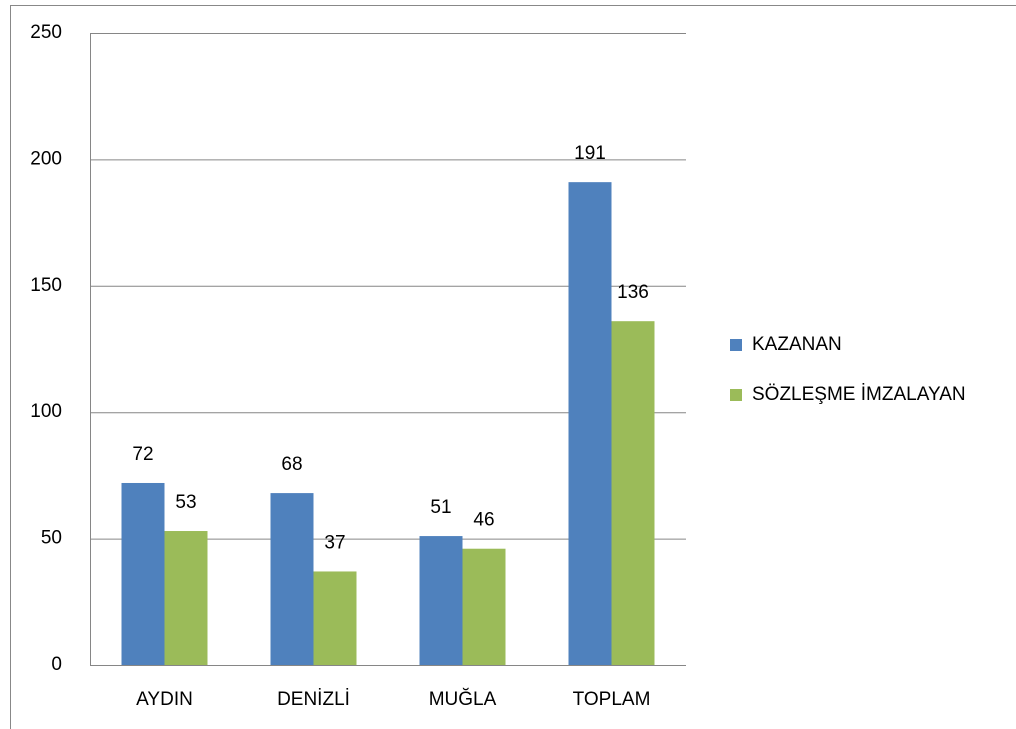 The width and height of the screenshot is (1016, 729). I want to click on y-tick-label: 150, so click(46, 285).